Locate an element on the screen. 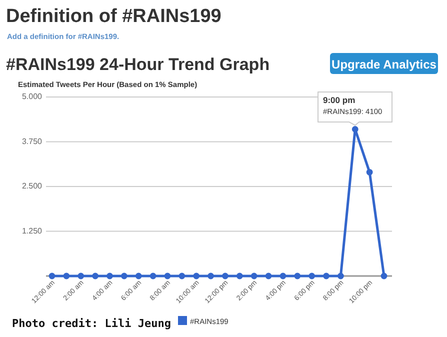  y-tick-label: 3.750 is located at coordinates (32, 141).